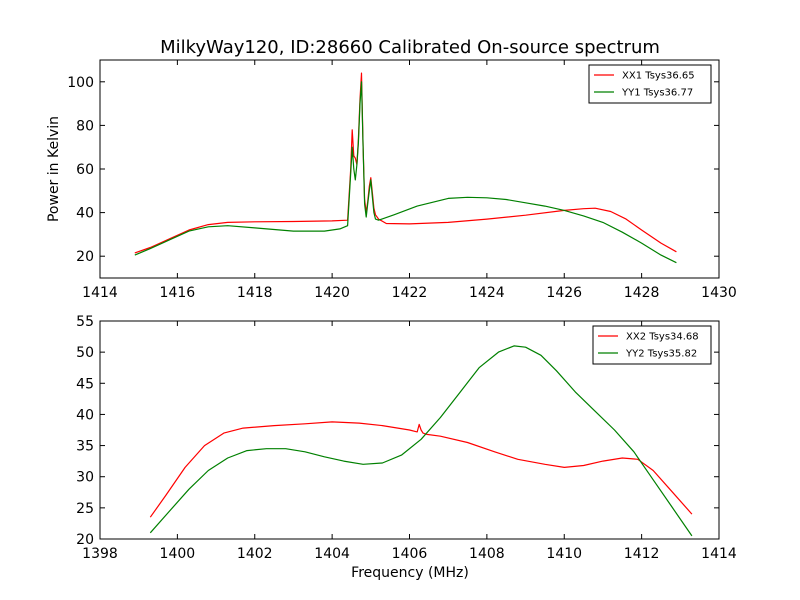  Describe the element at coordinates (85, 478) in the screenshot. I see `y-tick-label: 30` at that location.